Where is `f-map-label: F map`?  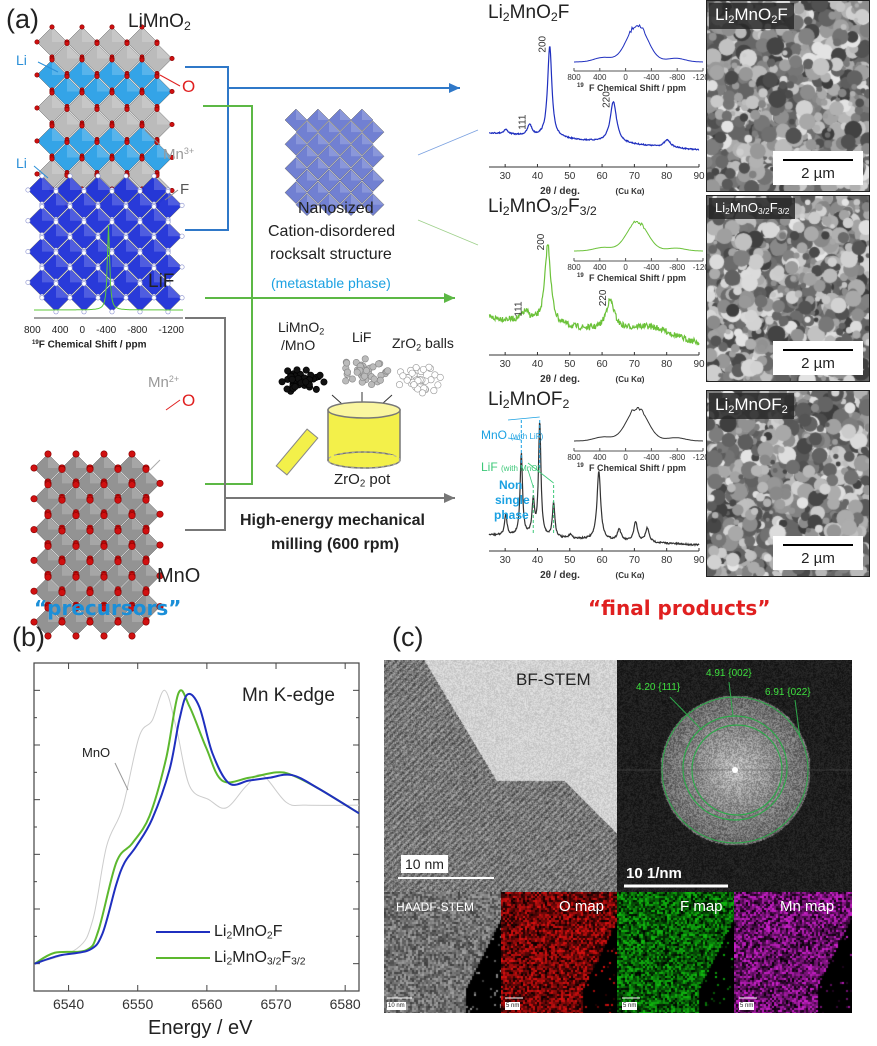
f-map-label: F map is located at coordinates (701, 906).